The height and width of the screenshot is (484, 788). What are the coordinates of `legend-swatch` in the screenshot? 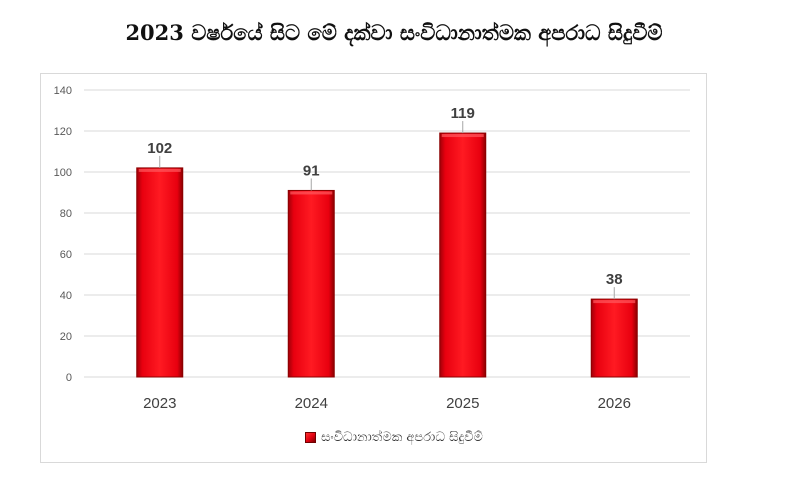 It's located at (311, 437).